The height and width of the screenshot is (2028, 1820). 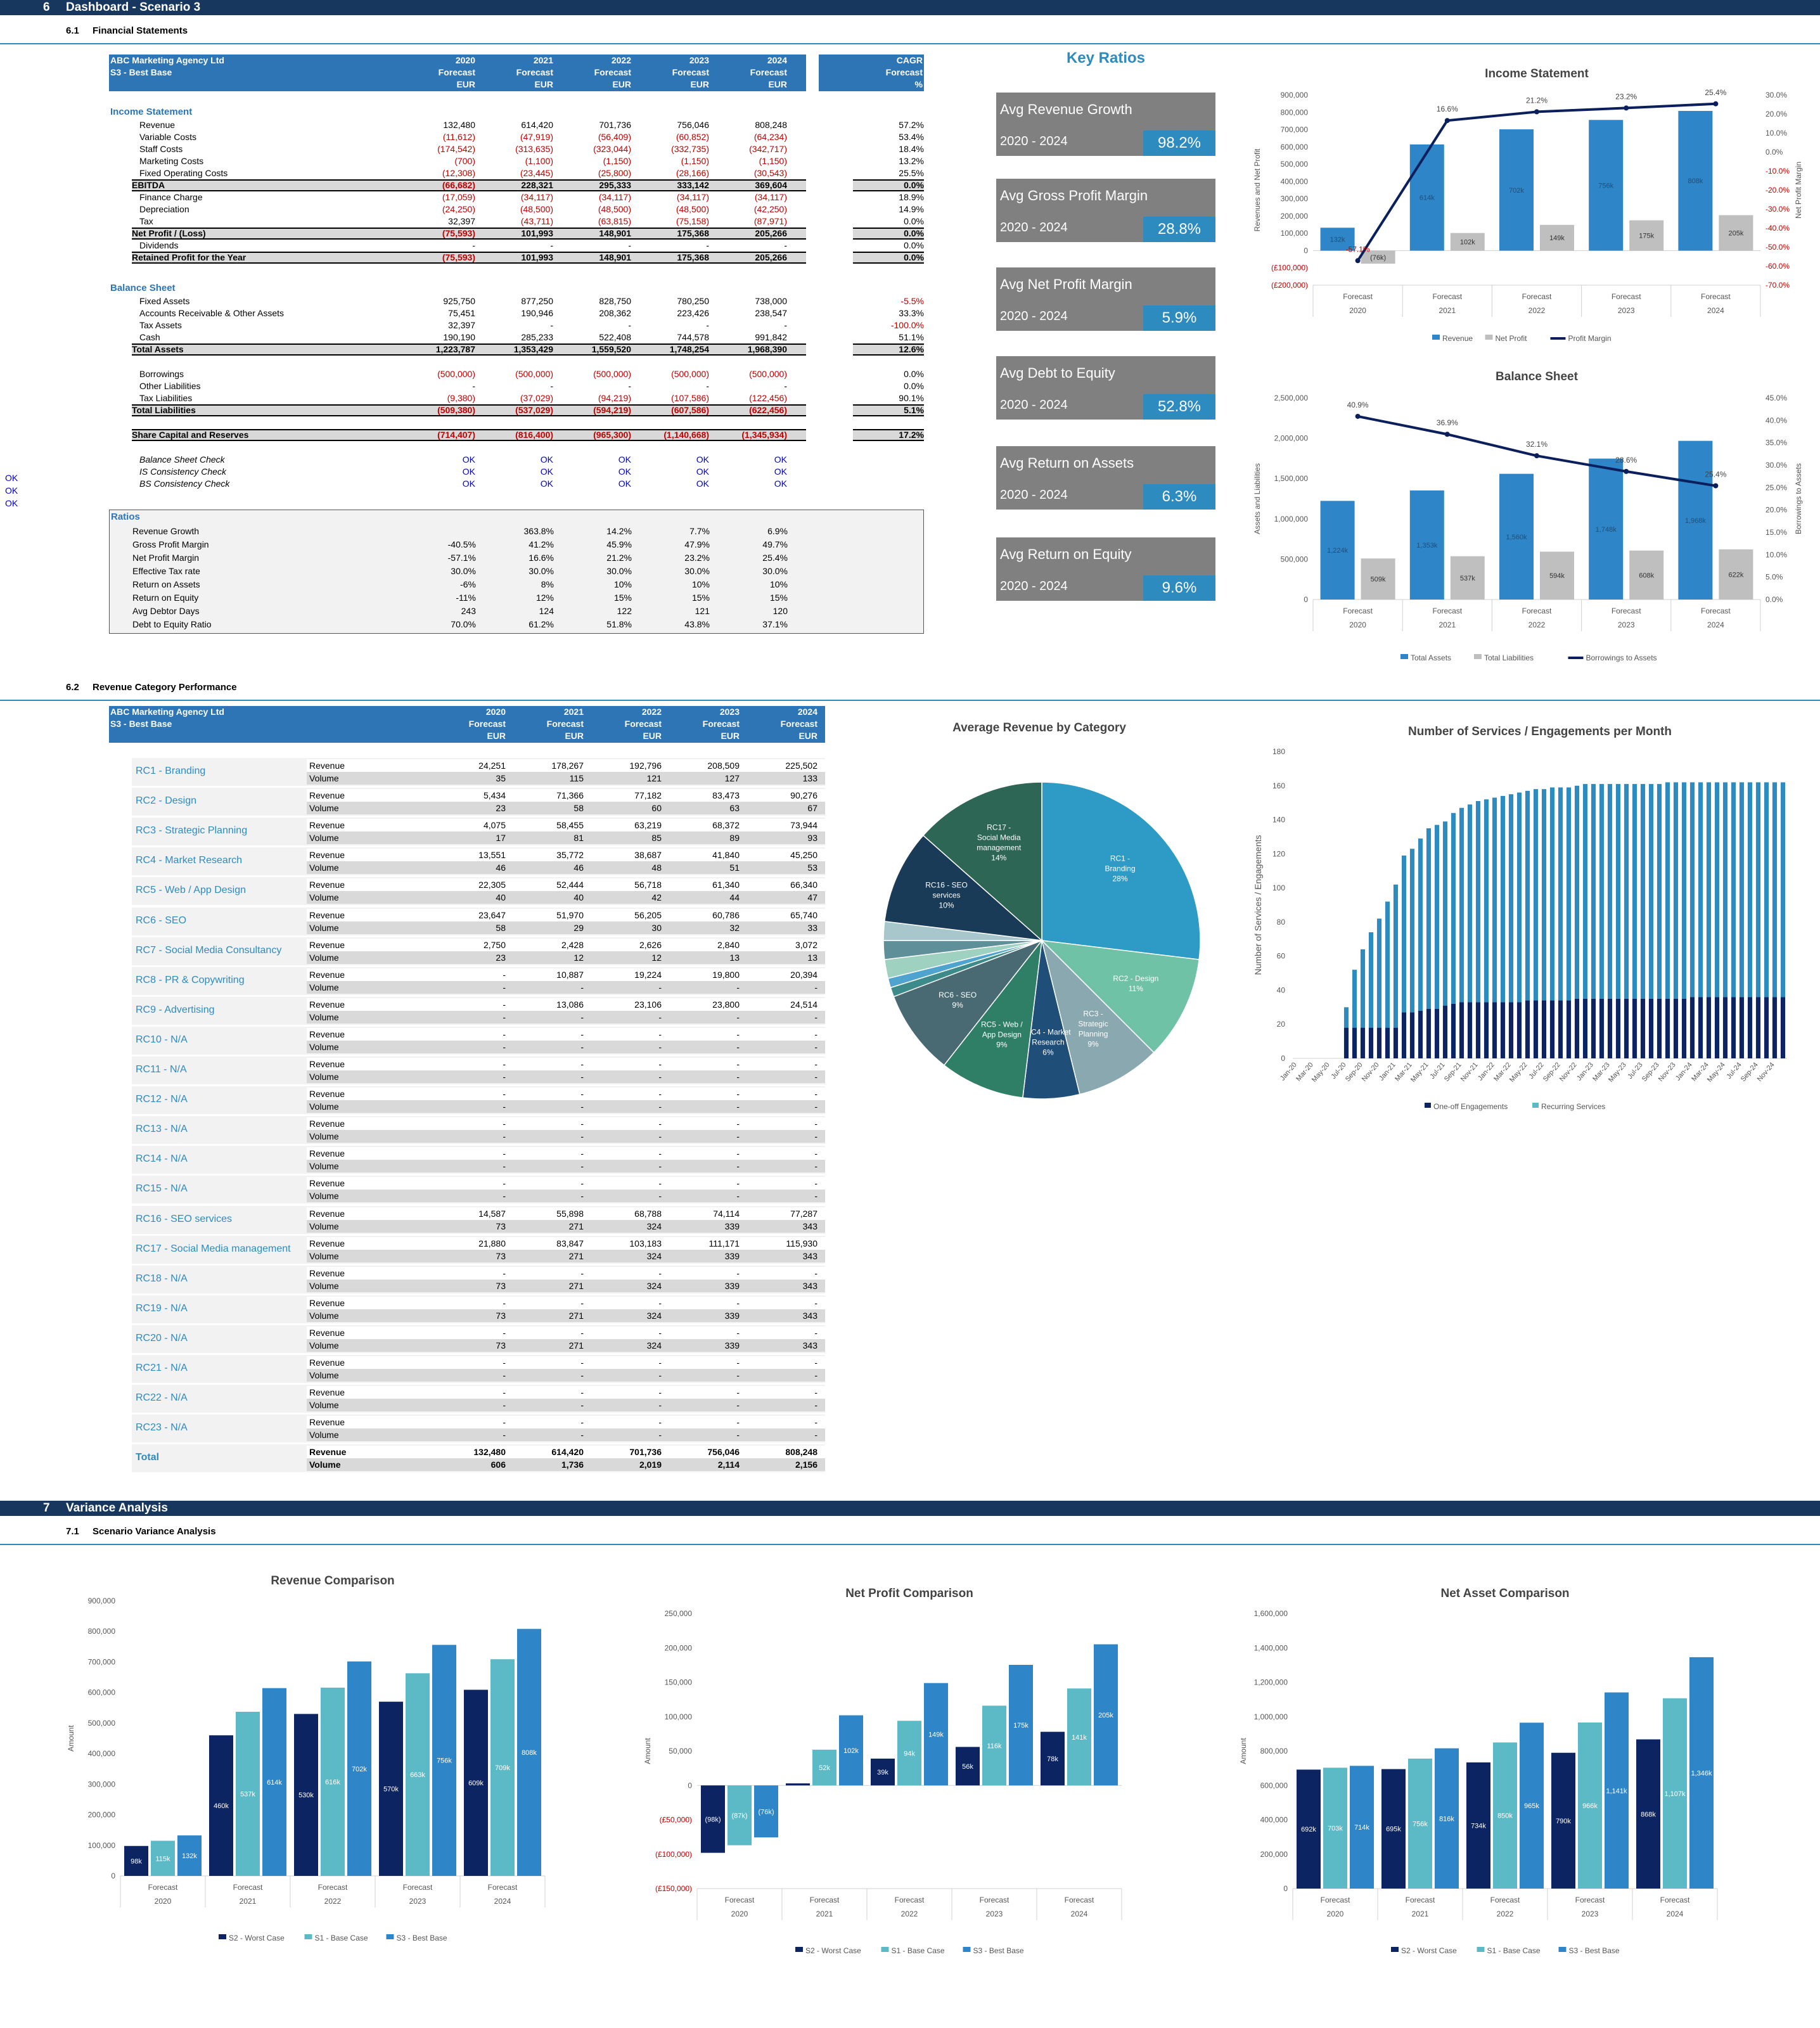 I want to click on bar-data-label: 149k, so click(x=1557, y=238).